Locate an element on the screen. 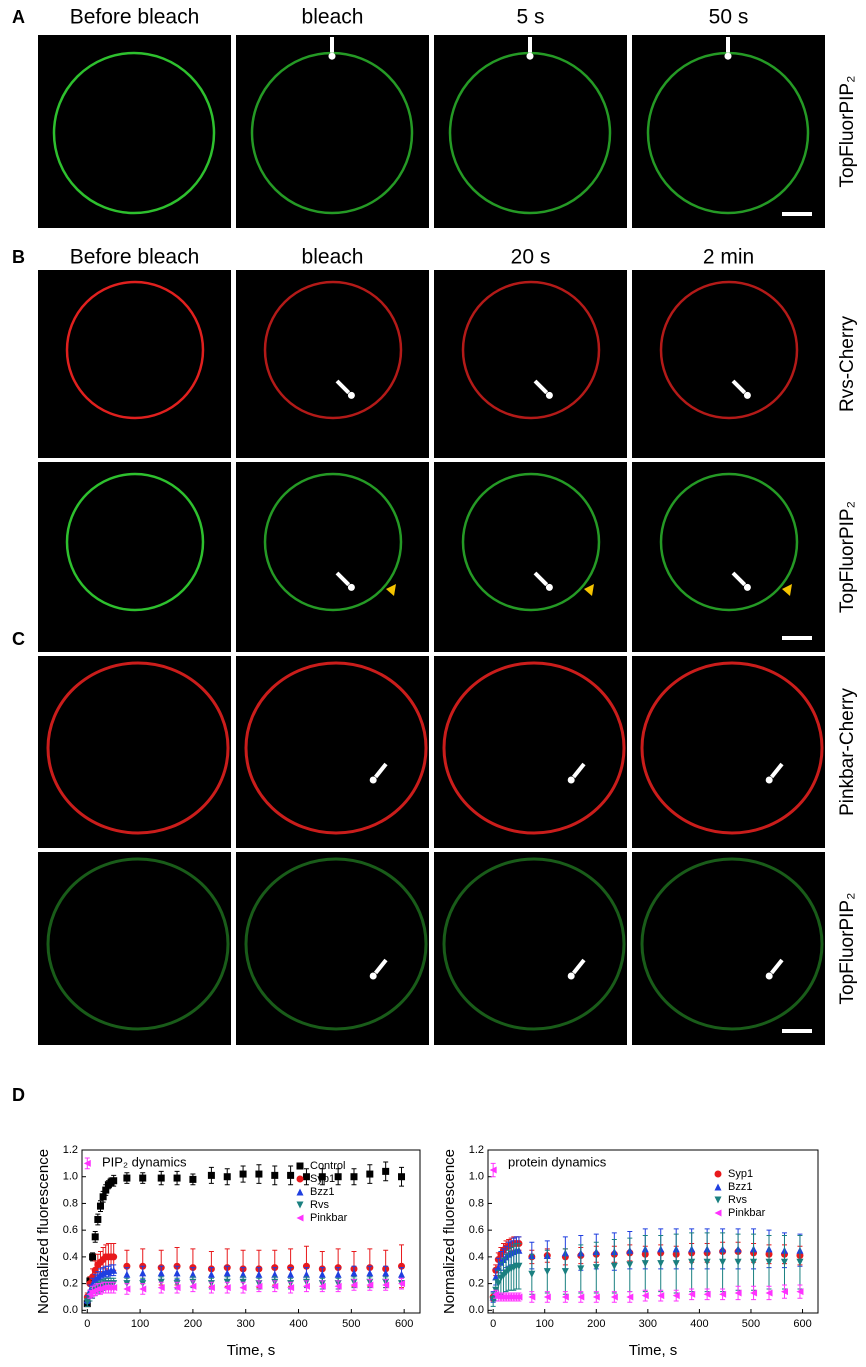  y-tick-label: 0.4 is located at coordinates (70, 1257).